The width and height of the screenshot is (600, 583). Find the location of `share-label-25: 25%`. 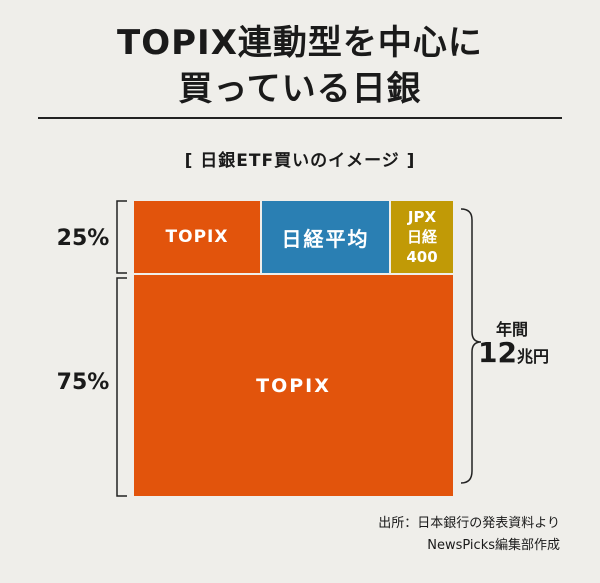

share-label-25: 25% is located at coordinates (83, 238).